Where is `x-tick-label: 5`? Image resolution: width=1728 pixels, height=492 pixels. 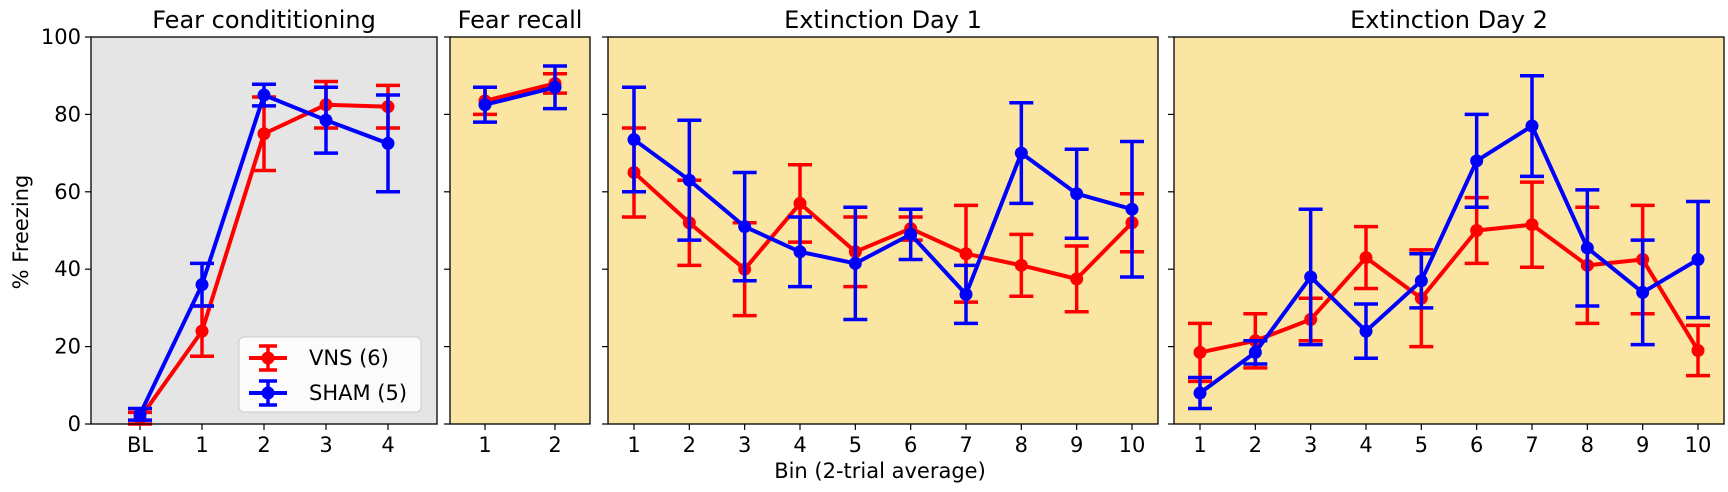
x-tick-label: 5 is located at coordinates (1421, 445).